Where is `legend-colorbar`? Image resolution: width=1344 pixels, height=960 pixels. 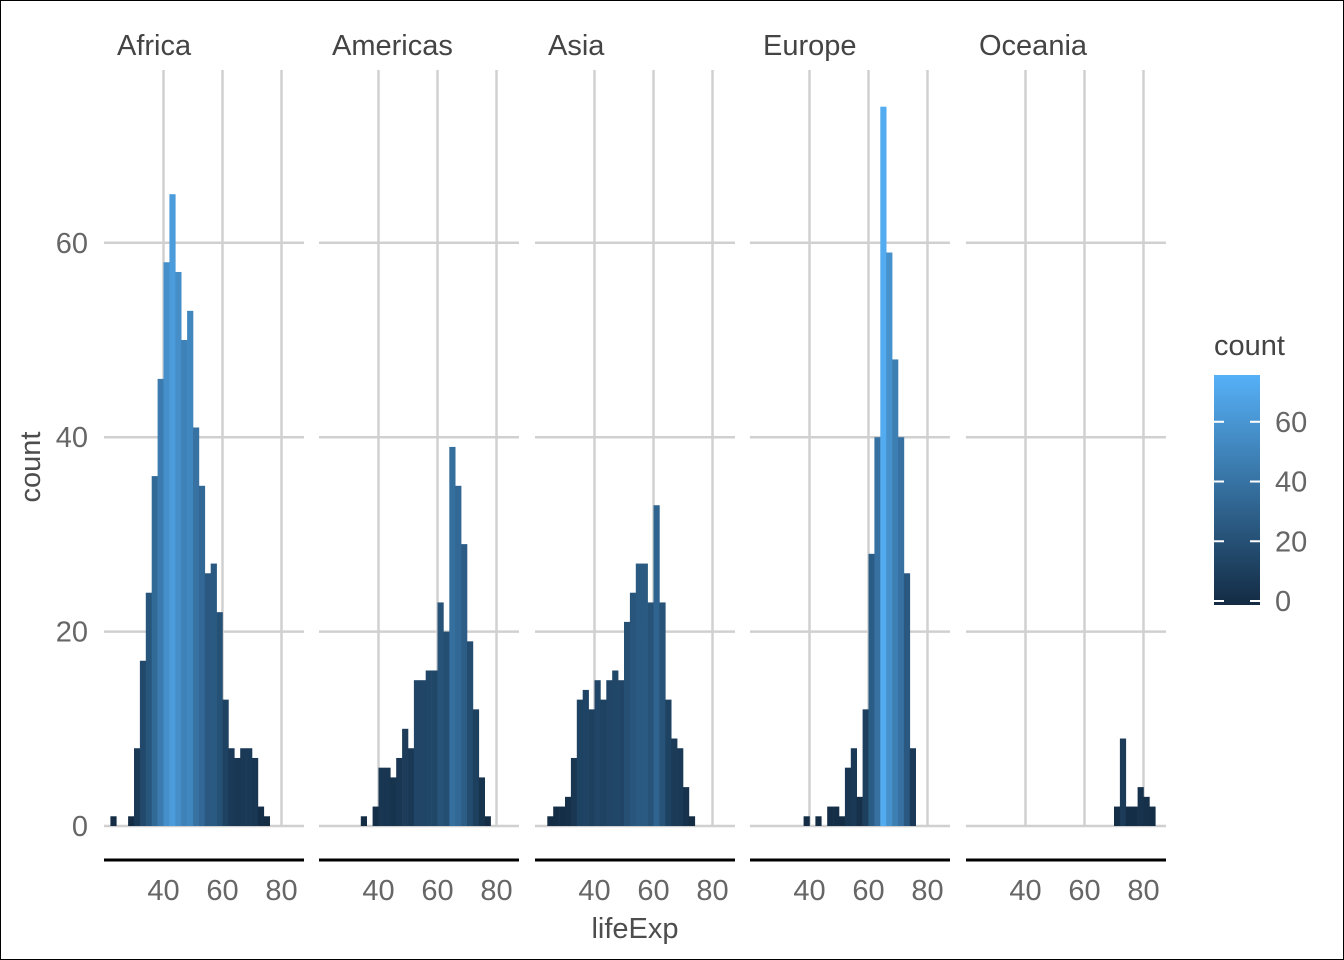 legend-colorbar is located at coordinates (1237, 490).